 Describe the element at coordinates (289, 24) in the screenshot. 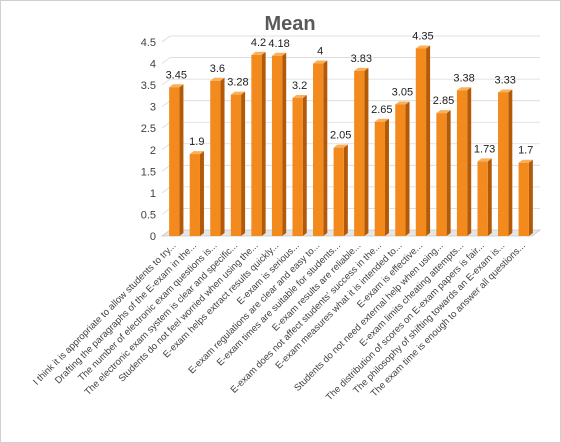

I see `chart-title: Mean` at that location.